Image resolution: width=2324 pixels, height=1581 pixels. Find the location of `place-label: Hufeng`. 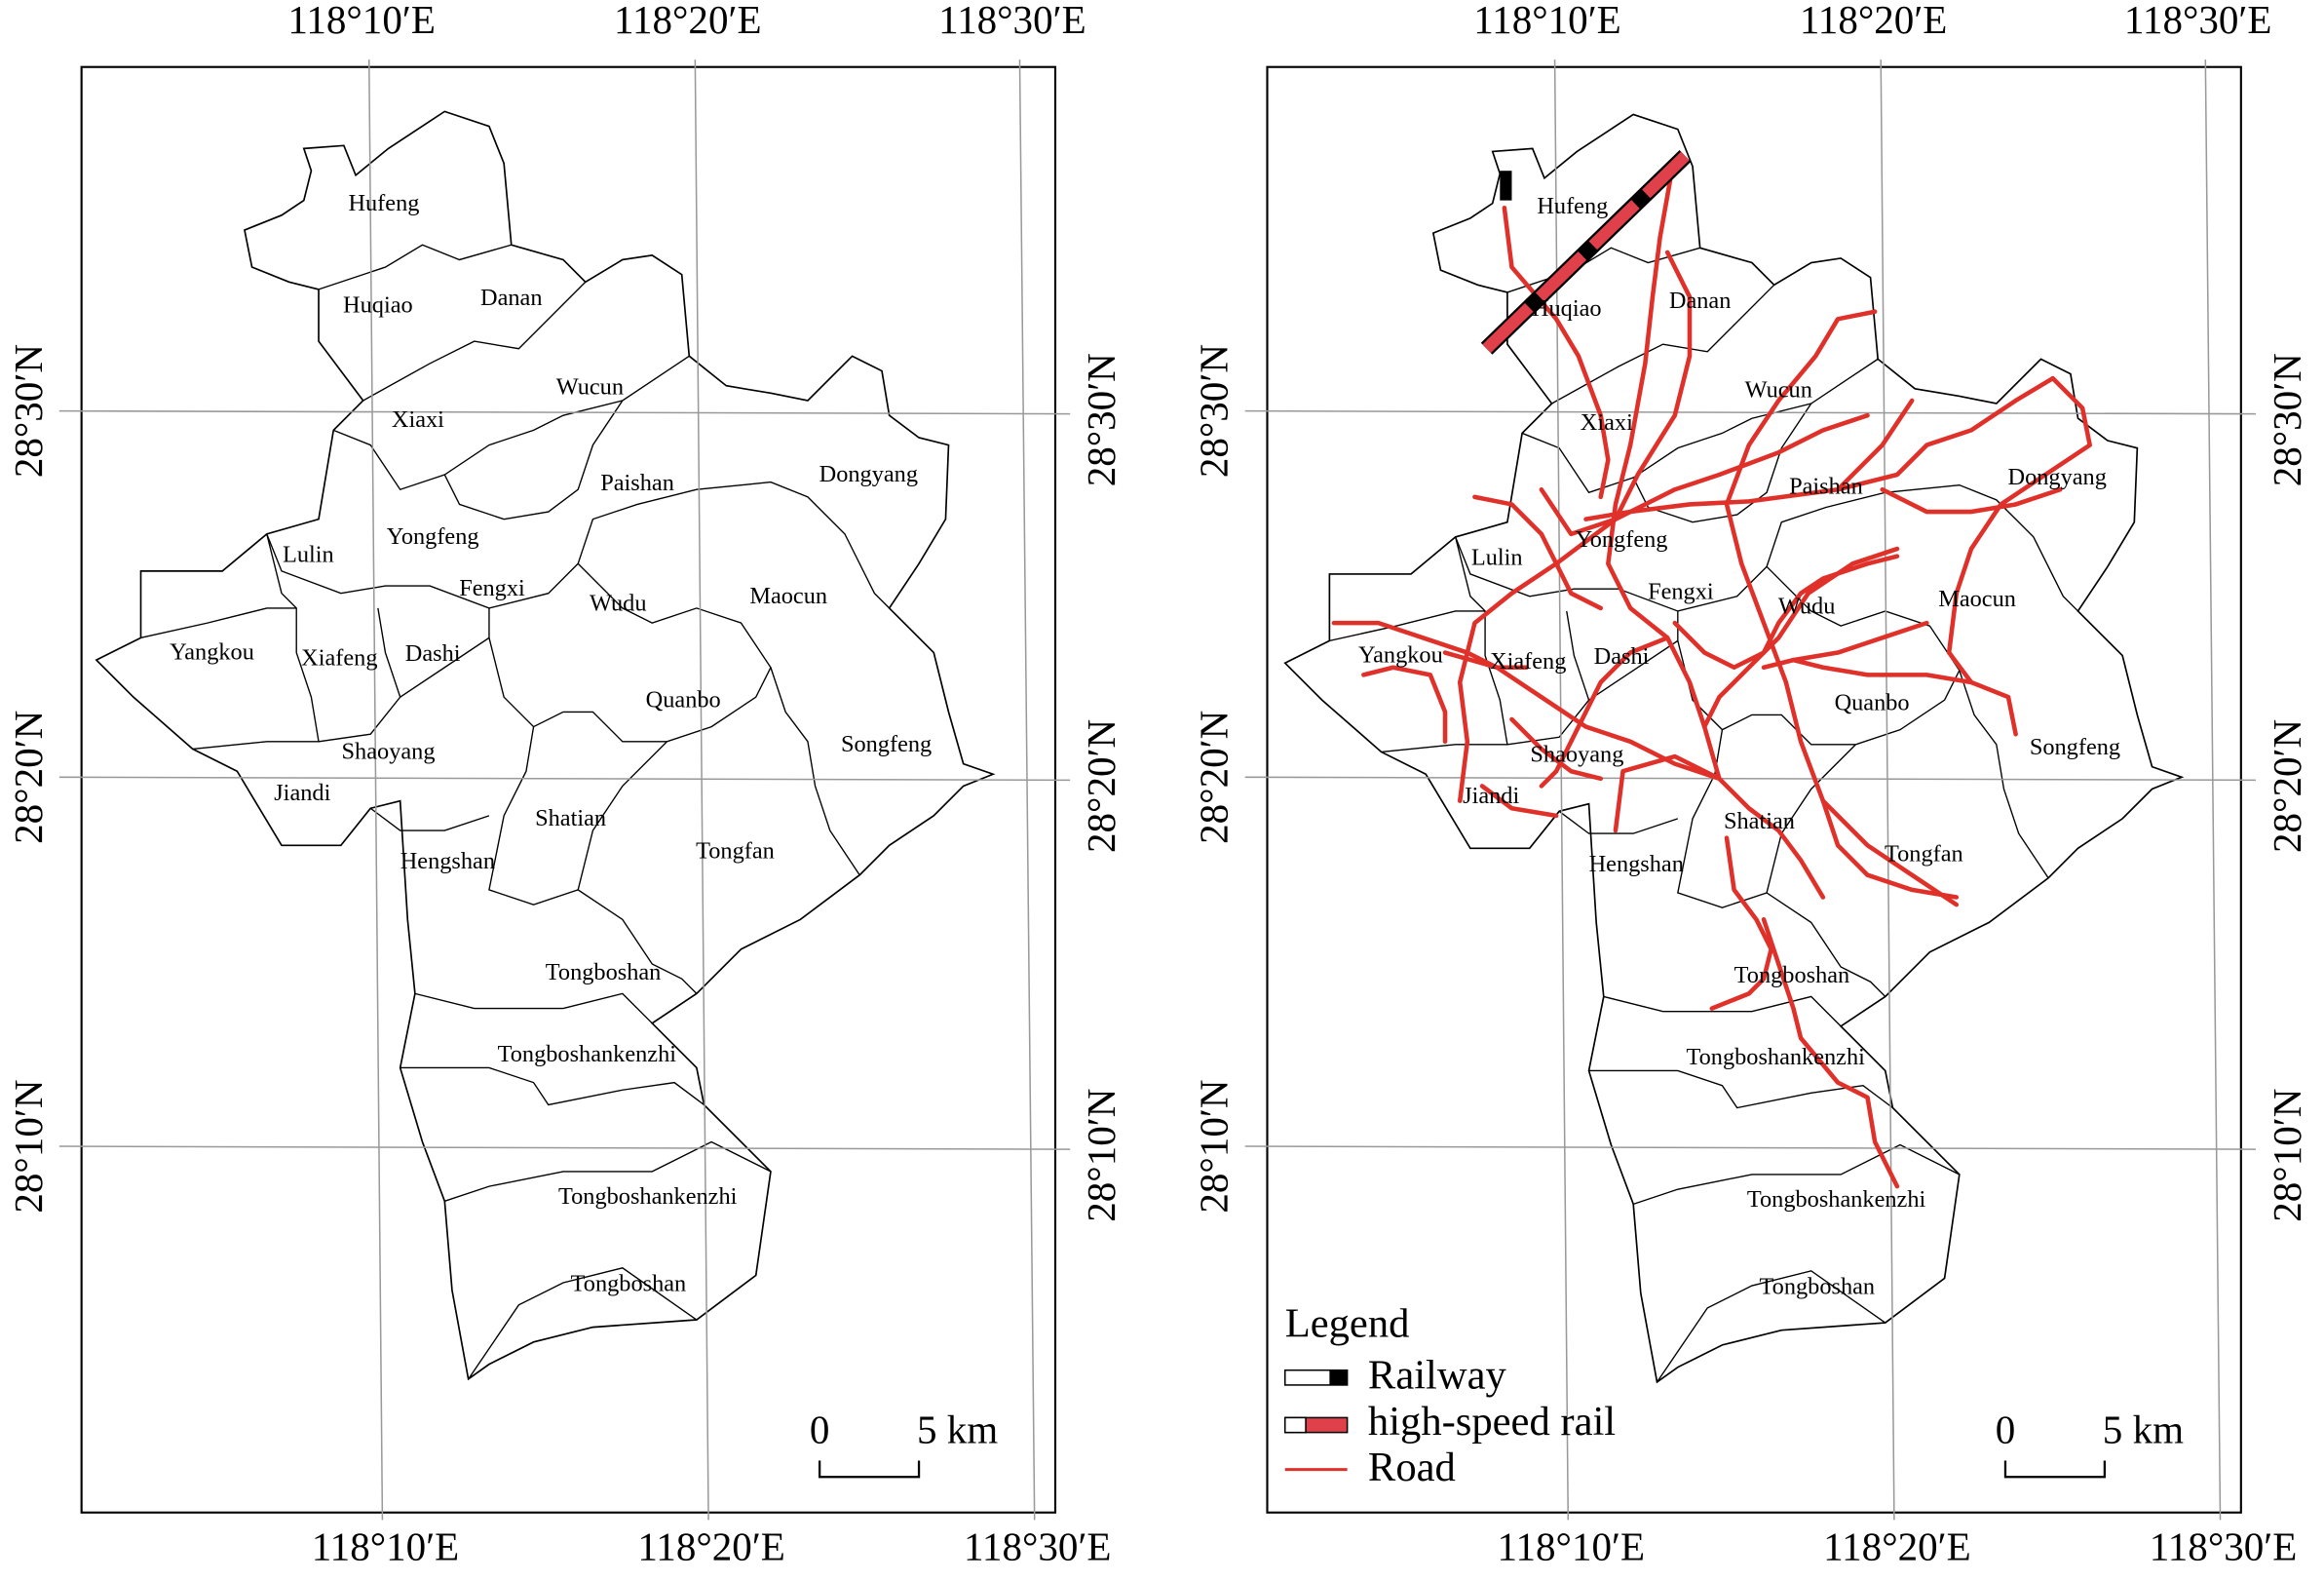

place-label: Hufeng is located at coordinates (384, 203).